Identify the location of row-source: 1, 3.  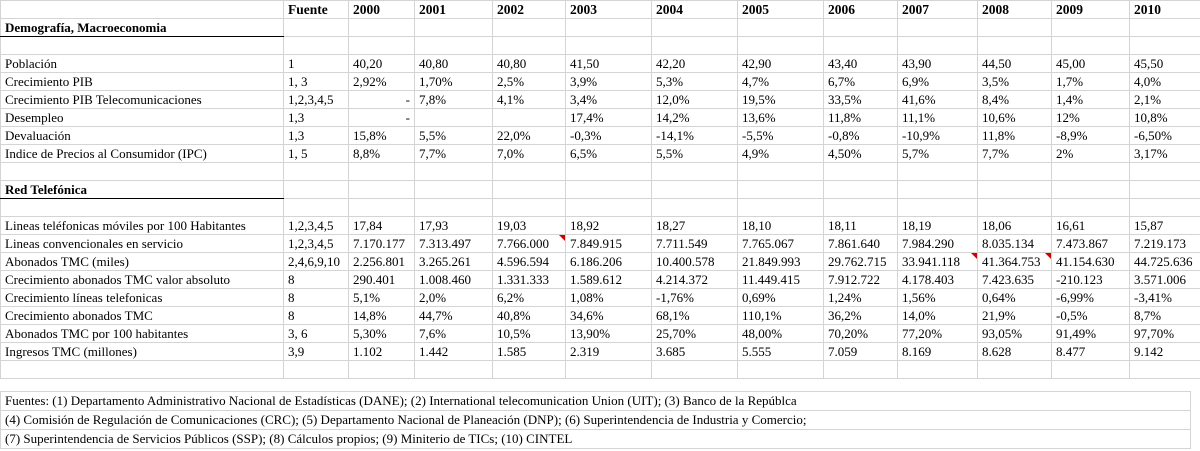
(316, 81).